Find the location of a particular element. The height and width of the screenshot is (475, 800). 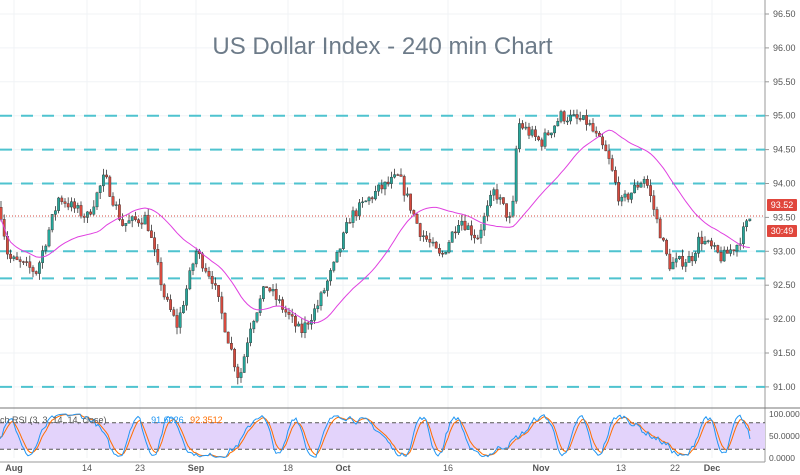

chart-title: US Dollar Index - 240 min Chart is located at coordinates (382, 46).